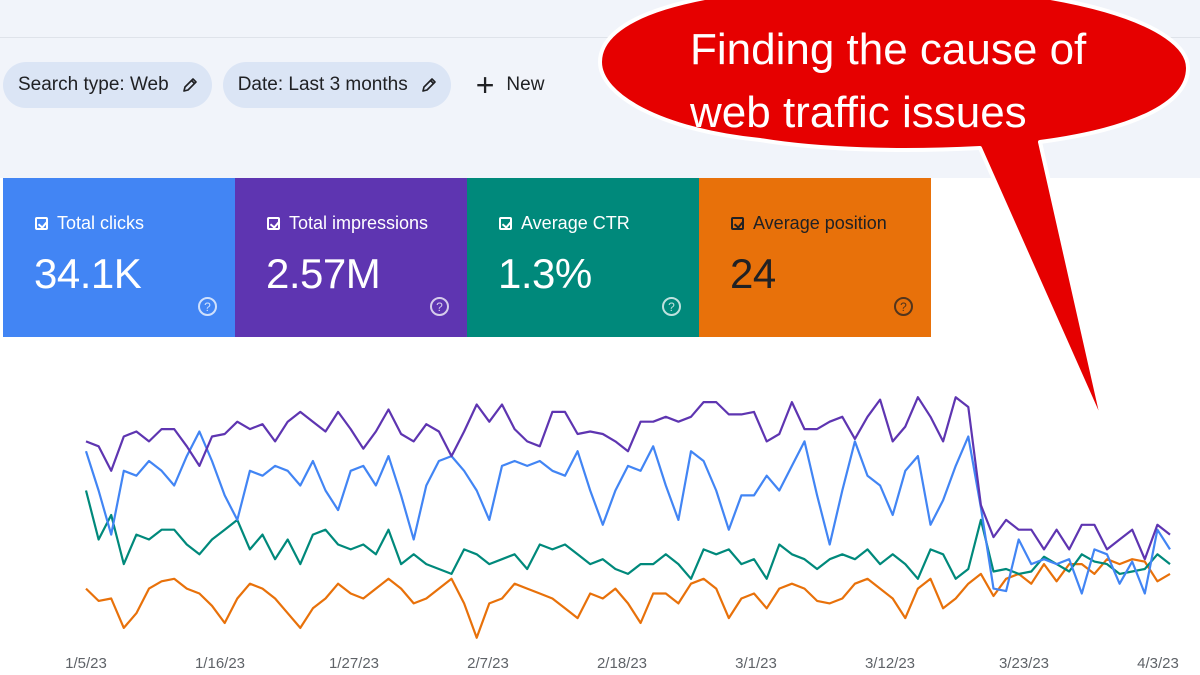  Describe the element at coordinates (323, 273) in the screenshot. I see `metric-value: 2.57M` at that location.